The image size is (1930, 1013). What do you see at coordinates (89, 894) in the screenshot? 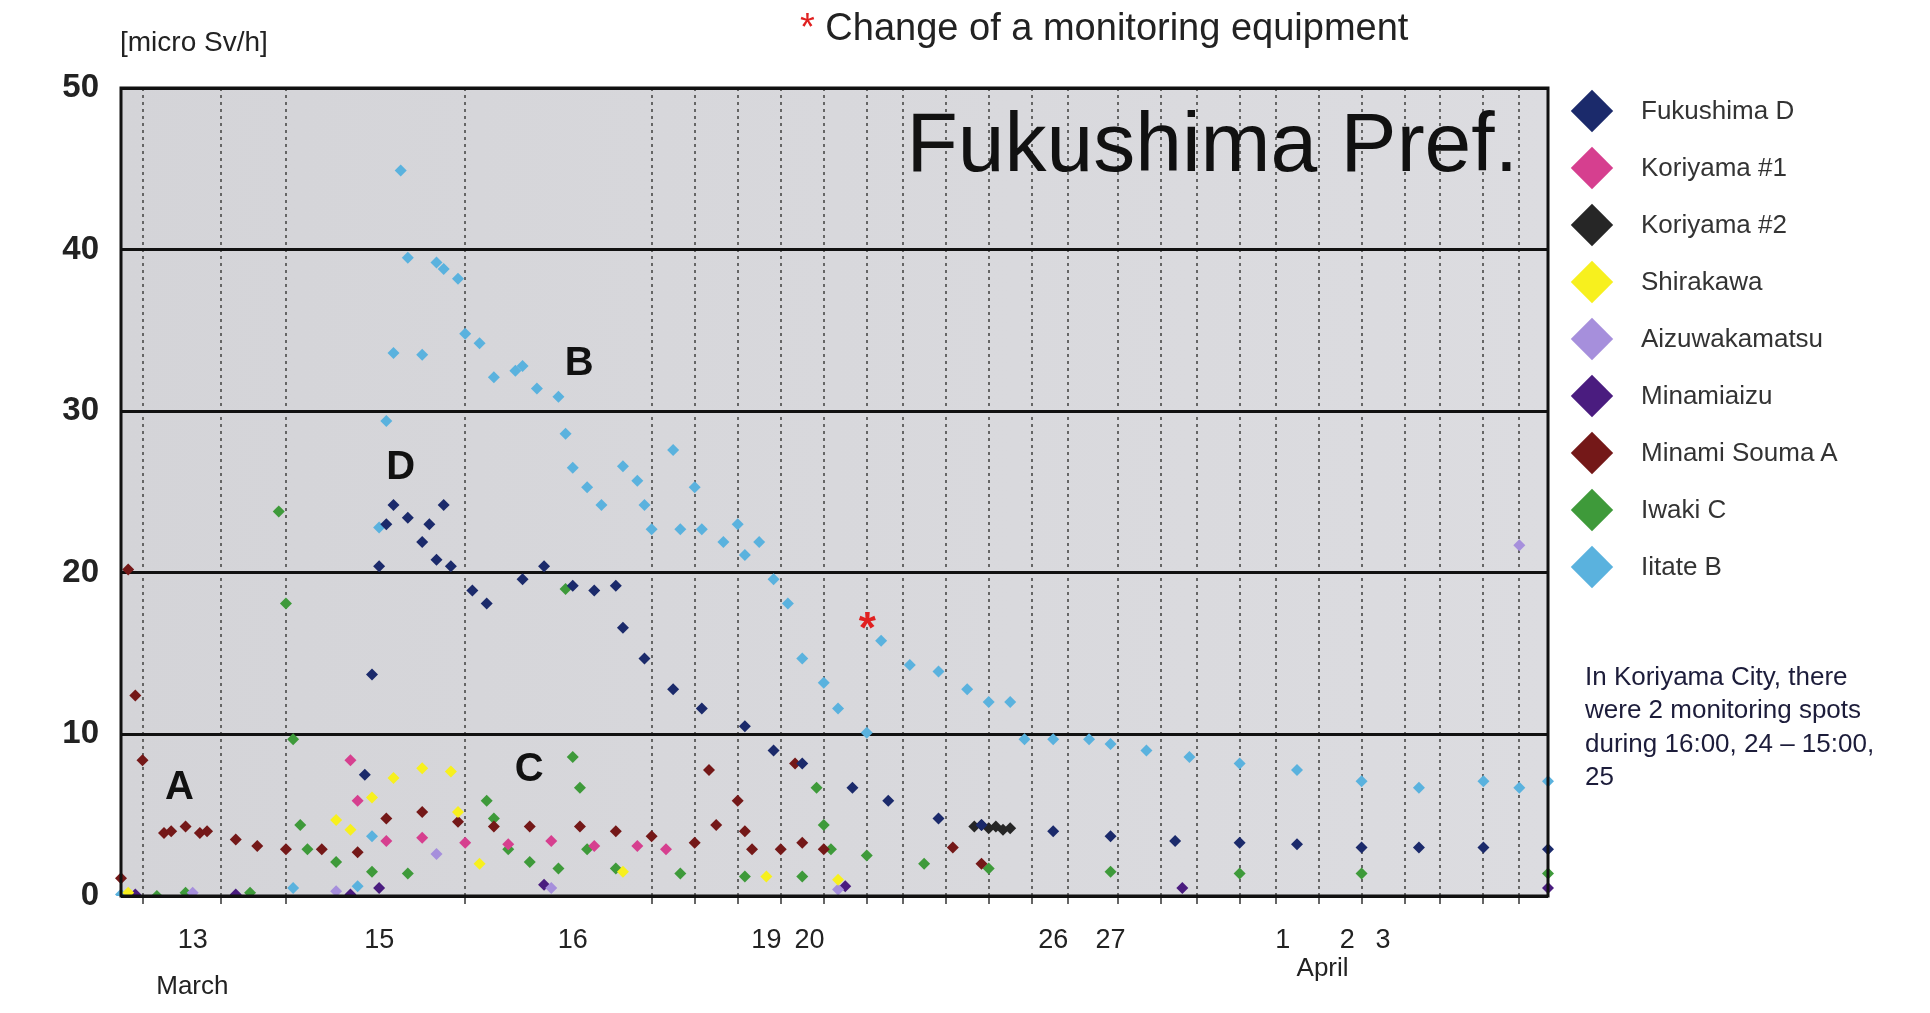
I see `y-tick-label: 0` at bounding box center [89, 894].